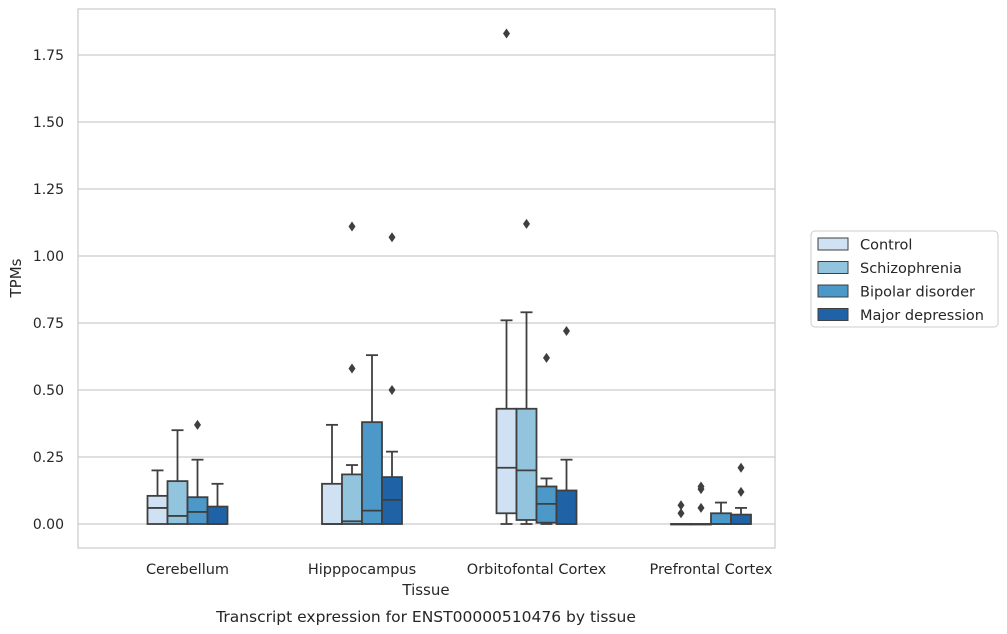 Image resolution: width=1007 pixels, height=634 pixels. I want to click on y-tick-label: 1.50, so click(48, 123).